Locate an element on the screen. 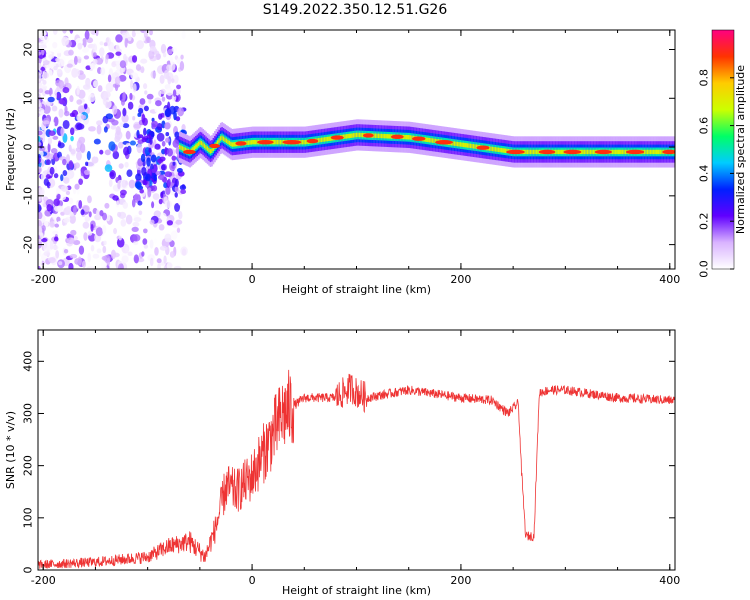  snr-x-tick-label: 0 is located at coordinates (252, 580).